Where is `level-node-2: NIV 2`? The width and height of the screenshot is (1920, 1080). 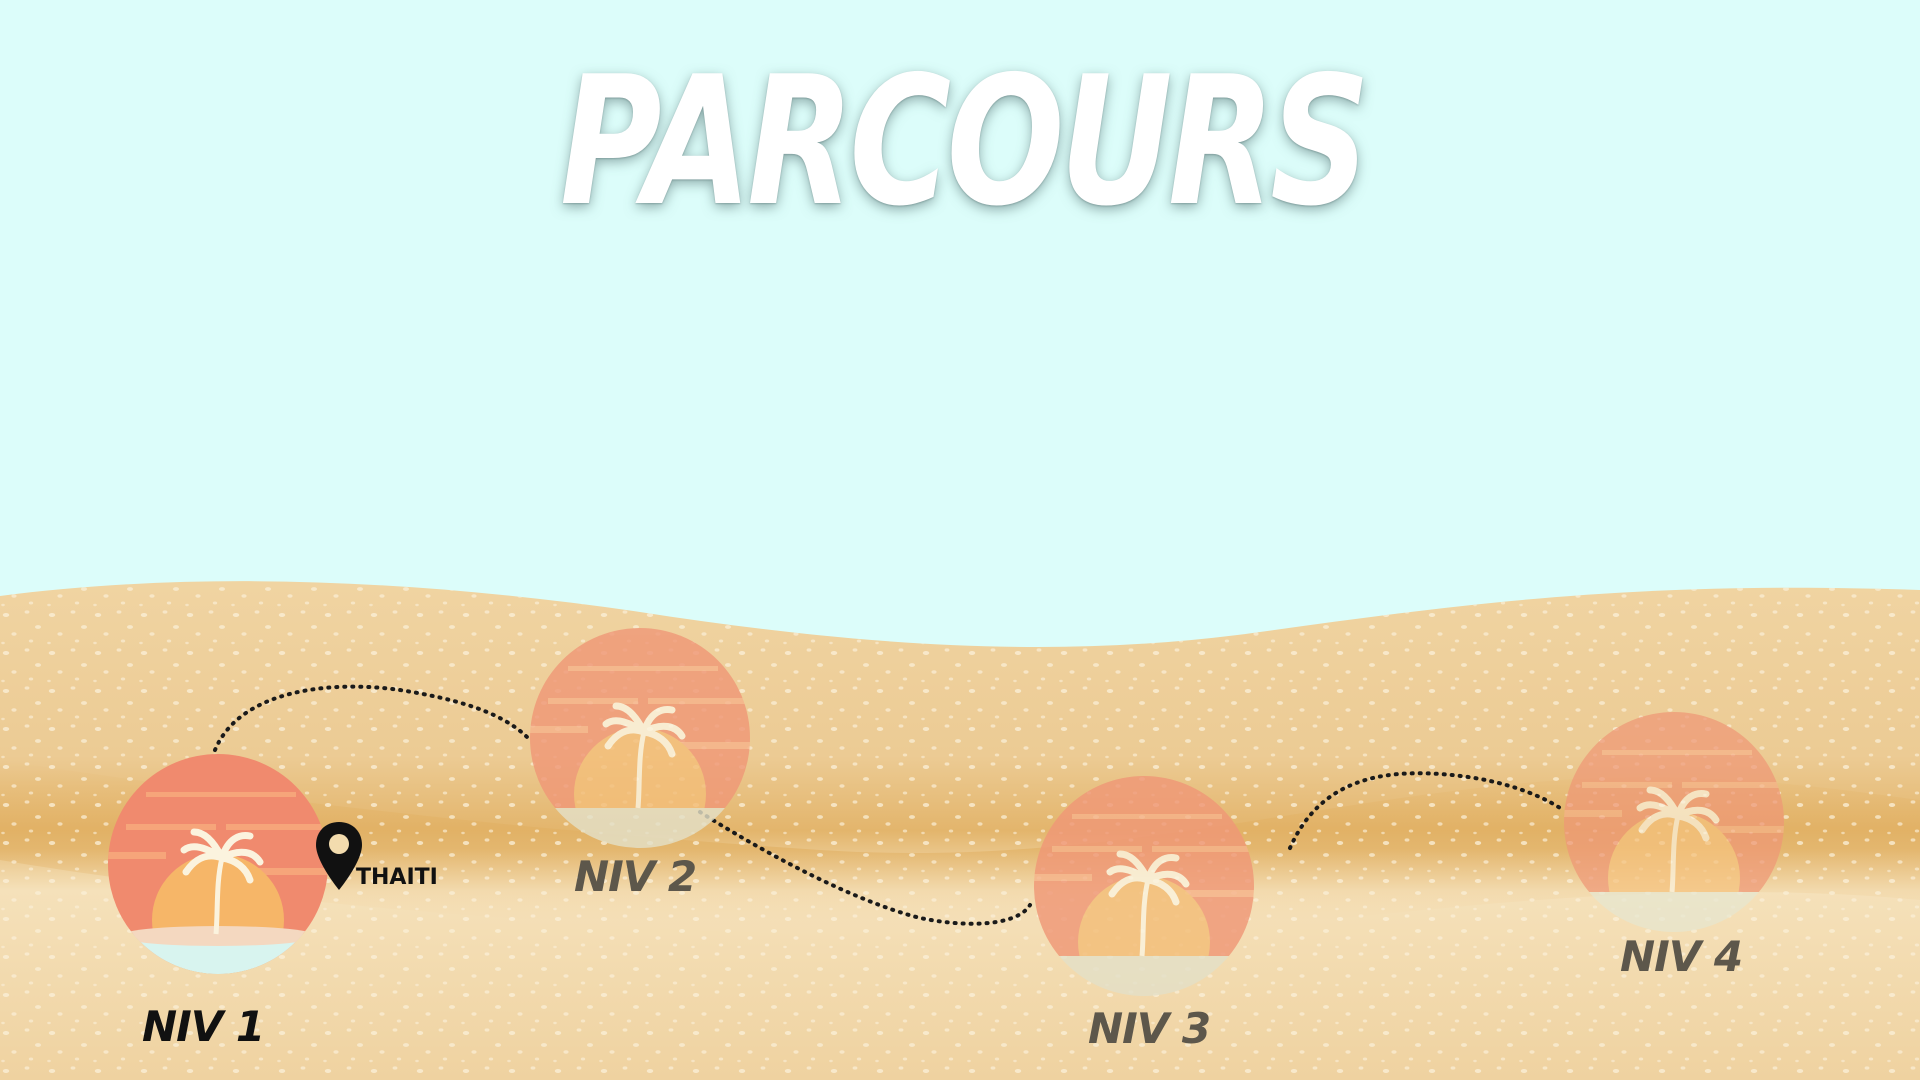 level-node-2: NIV 2 is located at coordinates (640, 763).